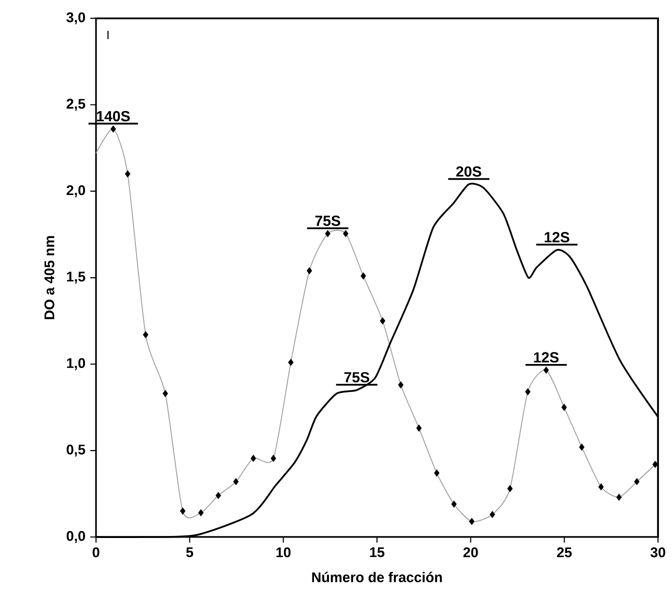 The width and height of the screenshot is (672, 607). What do you see at coordinates (377, 577) in the screenshot?
I see `x-axis-title: Número de fracción` at bounding box center [377, 577].